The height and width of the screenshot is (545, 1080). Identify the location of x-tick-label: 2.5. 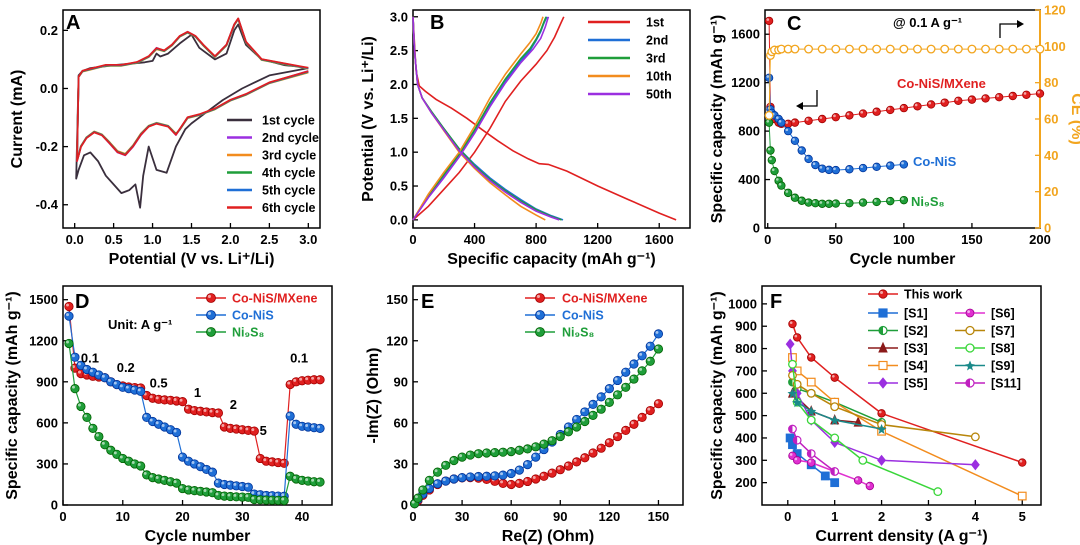
(269, 239).